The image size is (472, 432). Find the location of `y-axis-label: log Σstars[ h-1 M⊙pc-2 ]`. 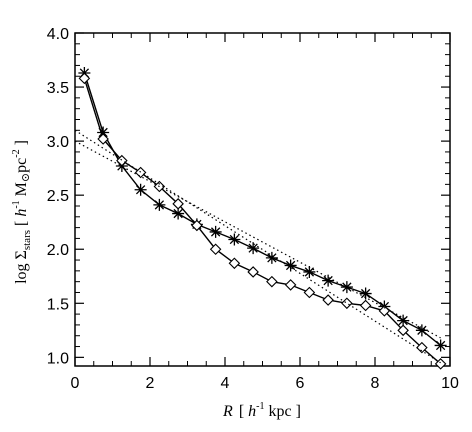

y-axis-label: log Σstars[ h-1 M⊙pc-2 ] is located at coordinates (22, 212).